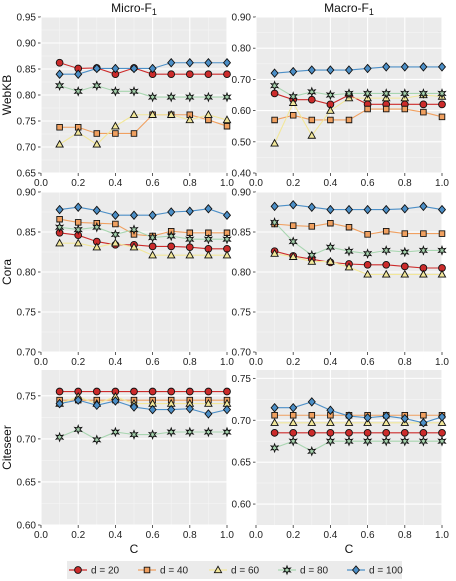 This screenshot has width=456, height=581. Describe the element at coordinates (154, 12) in the screenshot. I see `panel-title-subscript: 1` at that location.